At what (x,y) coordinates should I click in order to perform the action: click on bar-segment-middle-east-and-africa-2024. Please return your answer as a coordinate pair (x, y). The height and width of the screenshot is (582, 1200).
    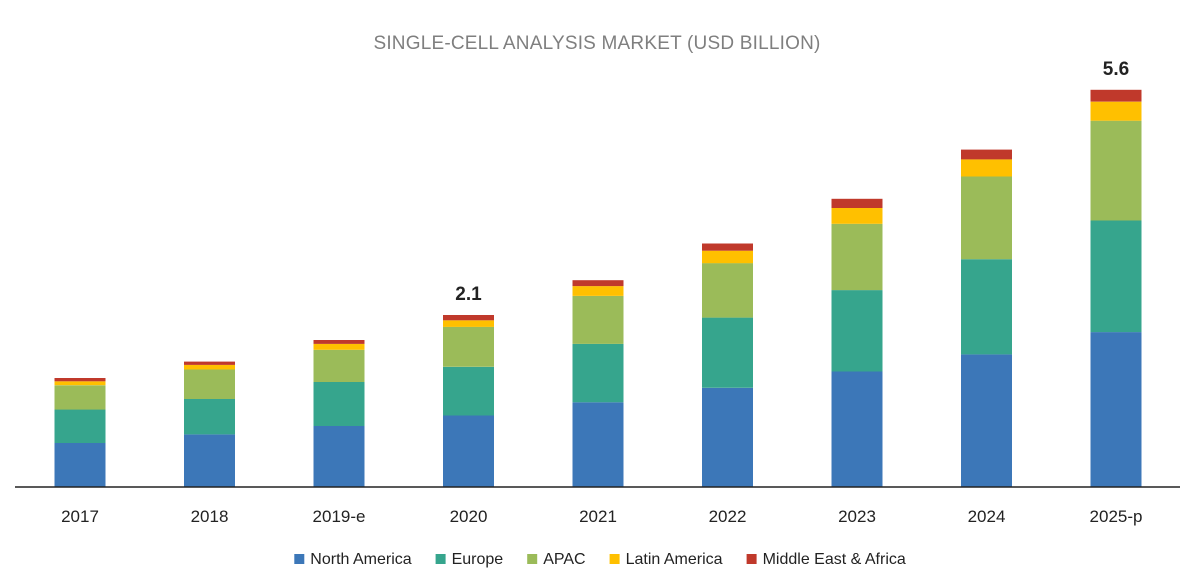
    Looking at the image, I should click on (986, 154).